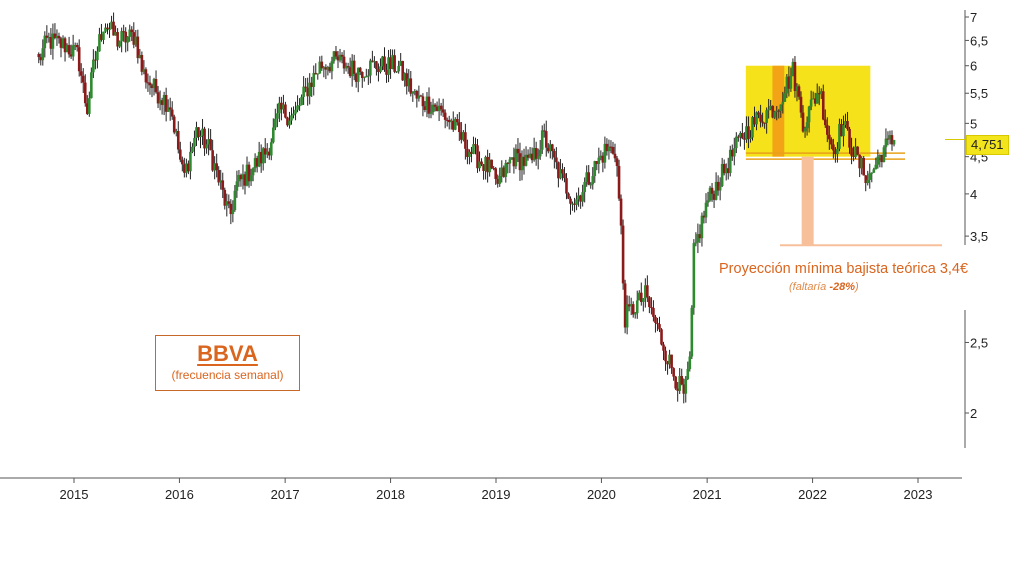  Describe the element at coordinates (973, 123) in the screenshot. I see `y-tick-label: 5` at that location.